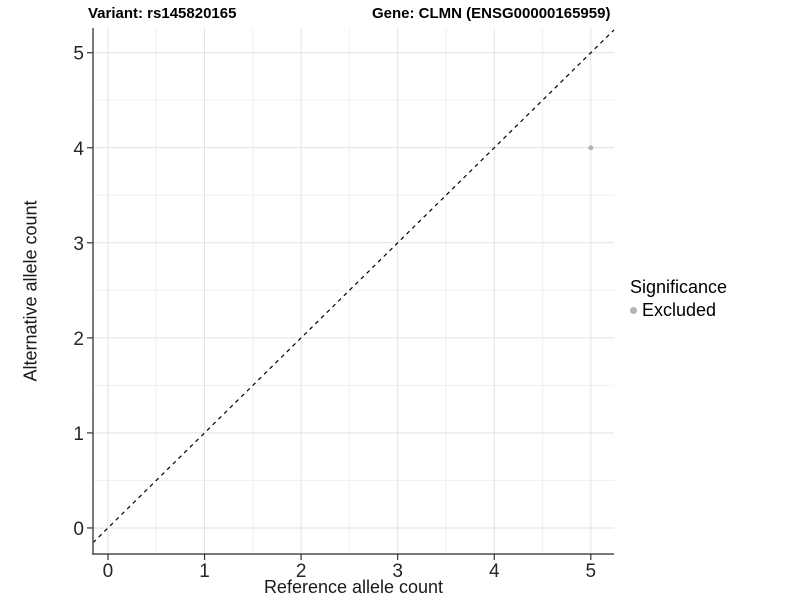  What do you see at coordinates (494, 571) in the screenshot?
I see `x-tick-label: 4` at bounding box center [494, 571].